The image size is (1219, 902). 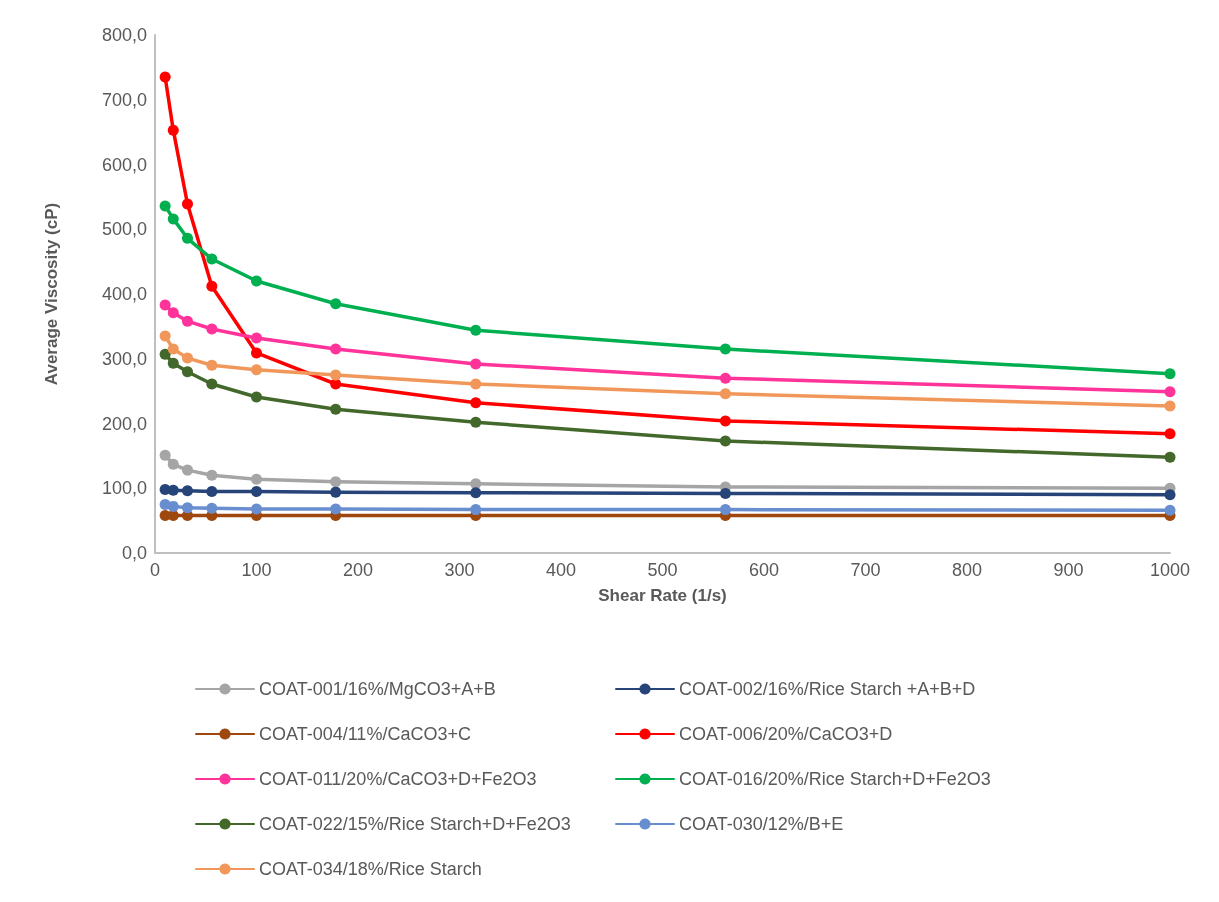 I want to click on y-tick-label: 300,0, so click(x=124, y=358).